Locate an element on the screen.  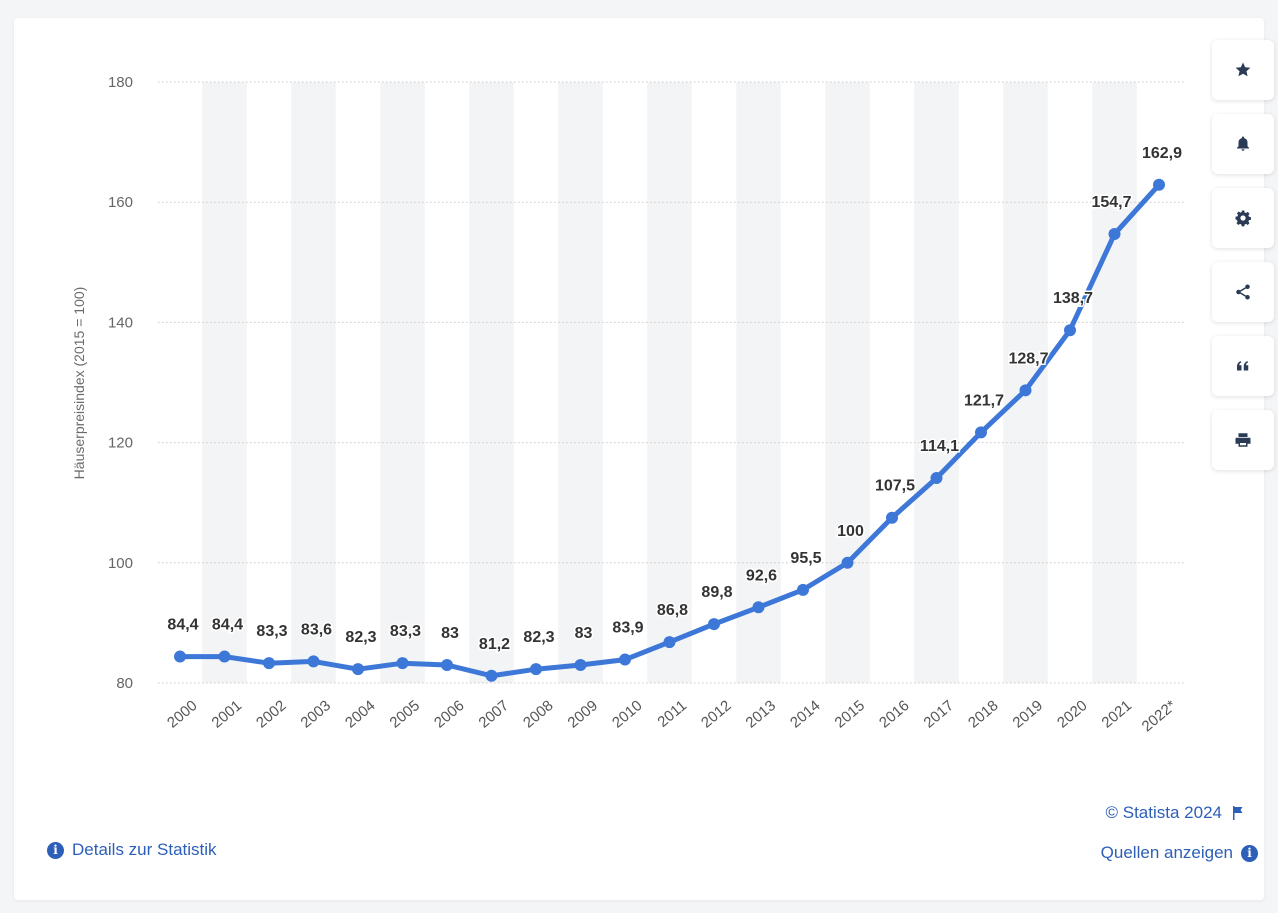
x-tick-label: 2008 is located at coordinates (538, 714).